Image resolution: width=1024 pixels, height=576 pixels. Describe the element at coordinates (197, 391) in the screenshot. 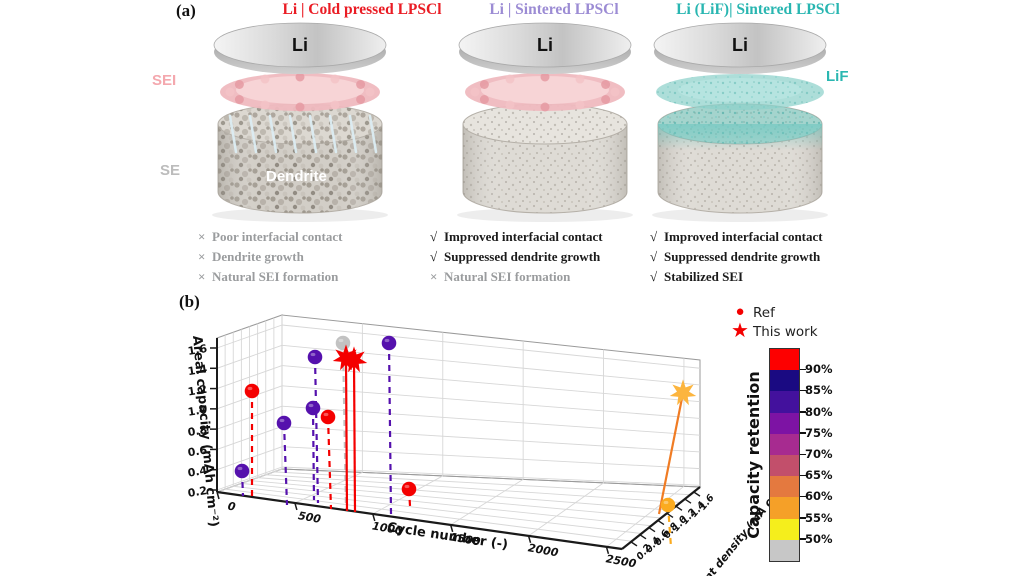

I see `areal-tick-label: 1.2` at that location.